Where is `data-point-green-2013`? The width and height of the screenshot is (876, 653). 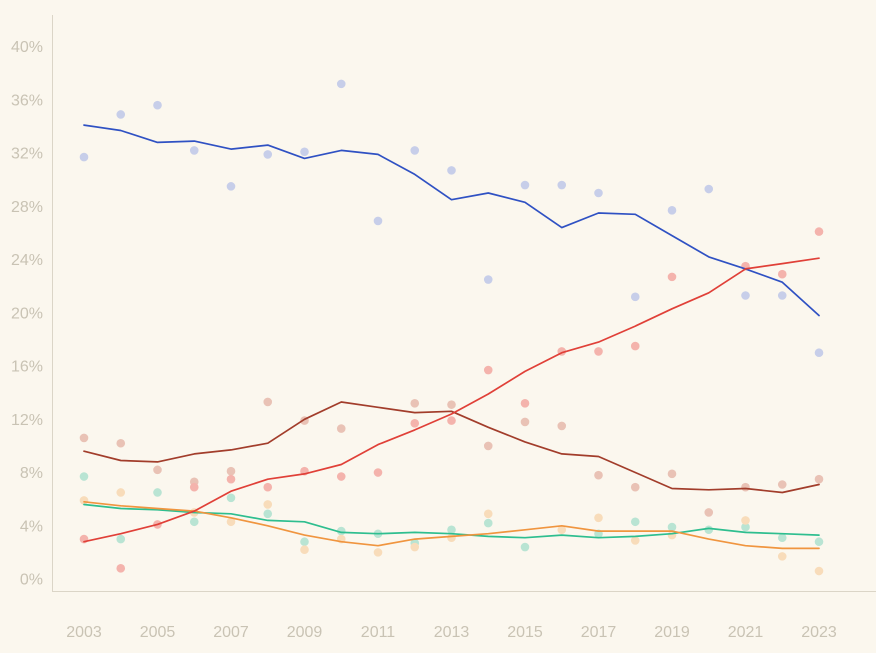 data-point-green-2013 is located at coordinates (451, 530).